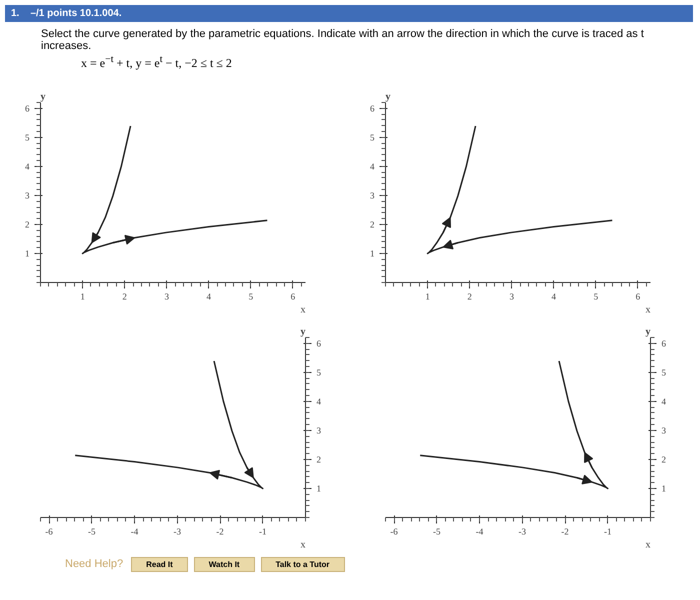 This screenshot has height=600, width=700. What do you see at coordinates (224, 564) in the screenshot?
I see `text: Watch It` at bounding box center [224, 564].